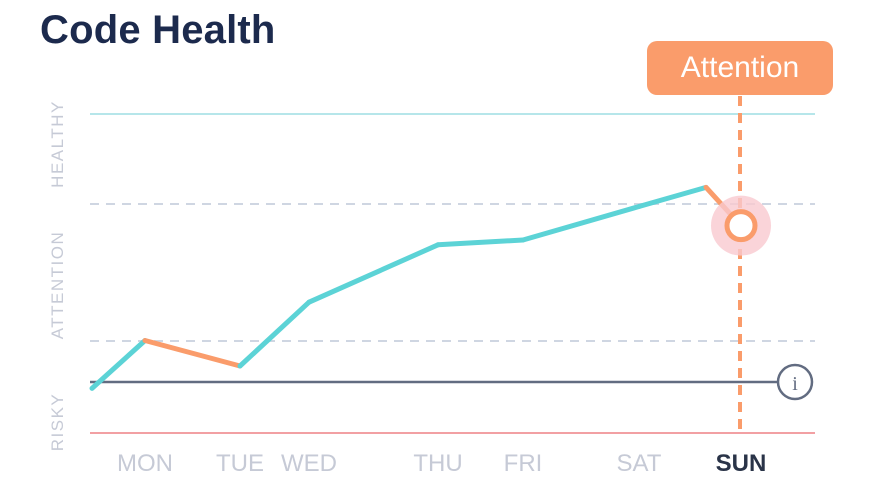 Image resolution: width=870 pixels, height=495 pixels. Describe the element at coordinates (437, 463) in the screenshot. I see `x-tick-thu: THU` at that location.